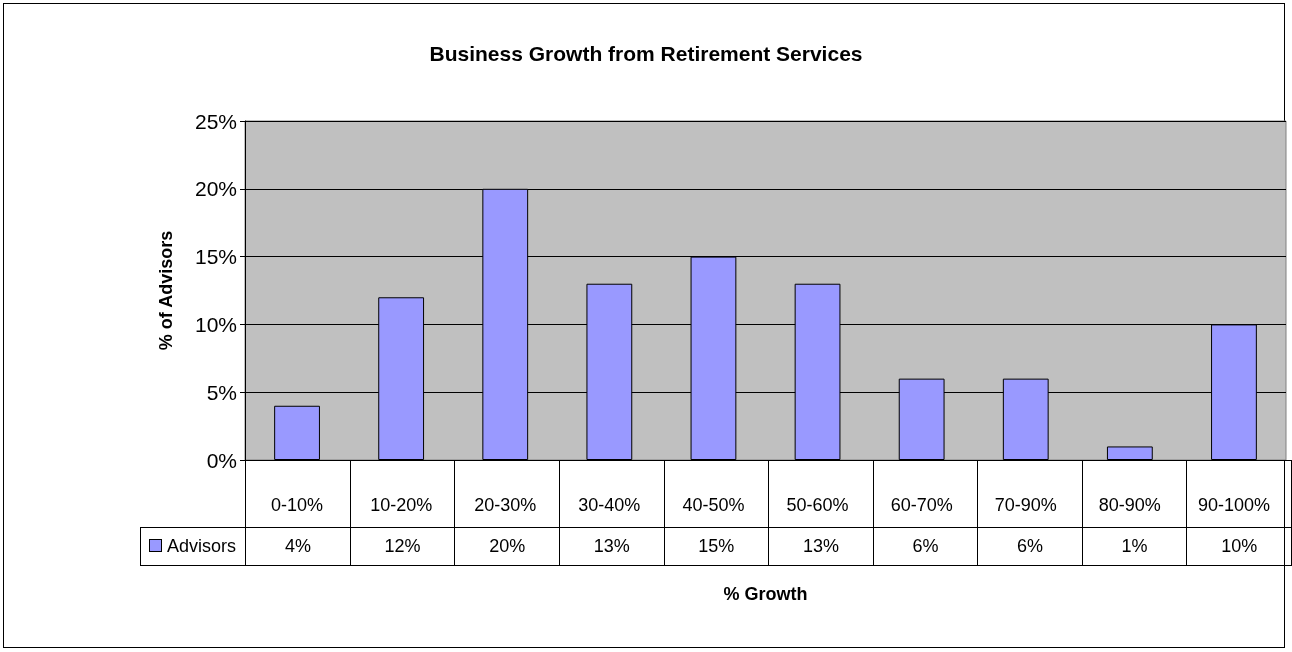 Image resolution: width=1292 pixels, height=652 pixels. I want to click on y-tick-label: 0%, so click(221, 460).